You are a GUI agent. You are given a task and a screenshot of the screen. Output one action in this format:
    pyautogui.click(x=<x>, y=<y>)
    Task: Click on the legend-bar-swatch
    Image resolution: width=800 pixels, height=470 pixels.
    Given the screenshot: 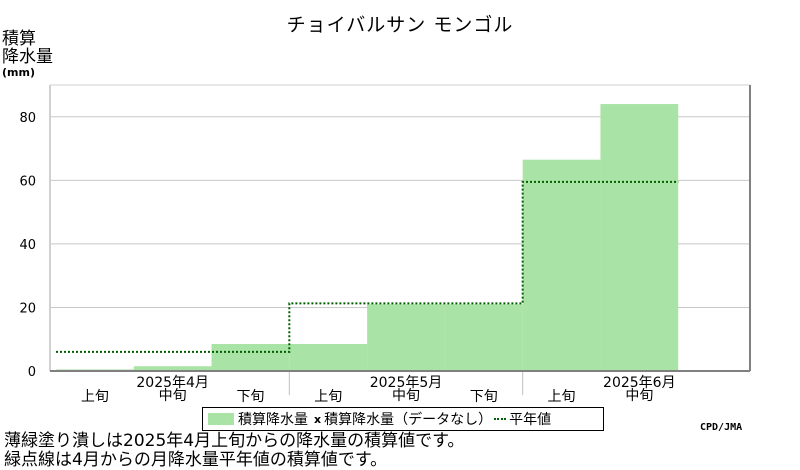 What is the action you would take?
    pyautogui.click(x=221, y=419)
    